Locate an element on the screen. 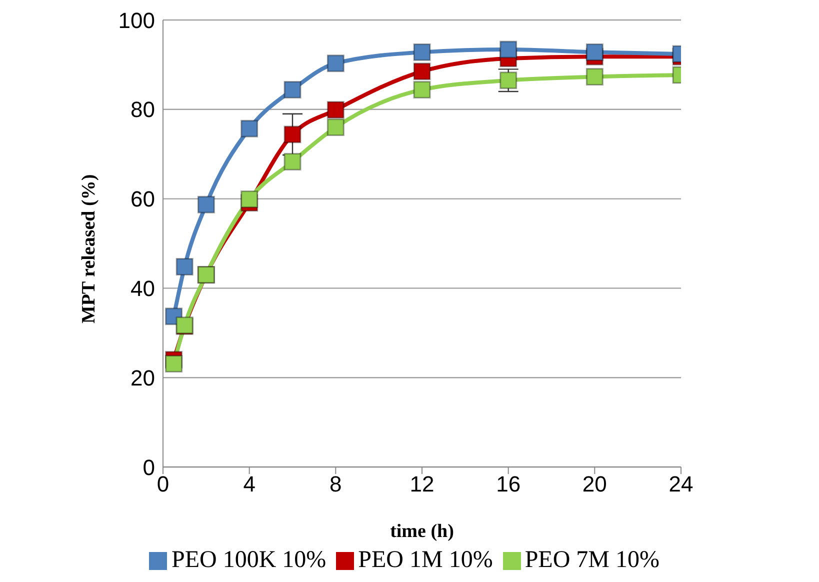 Image resolution: width=819 pixels, height=582 pixels. x-tick-label: 16 is located at coordinates (508, 484).